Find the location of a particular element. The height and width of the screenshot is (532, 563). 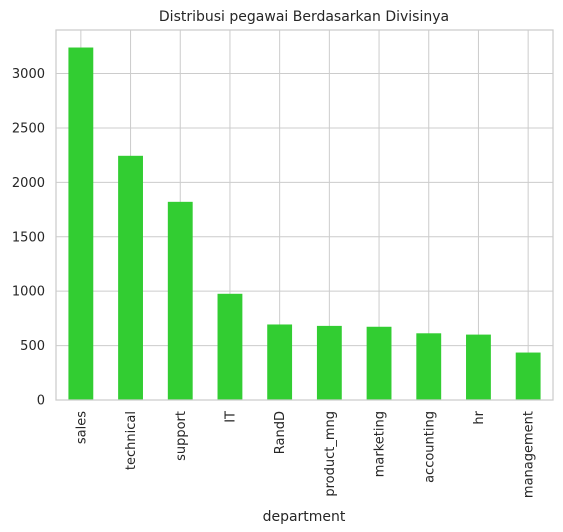

bar-management is located at coordinates (528, 376).